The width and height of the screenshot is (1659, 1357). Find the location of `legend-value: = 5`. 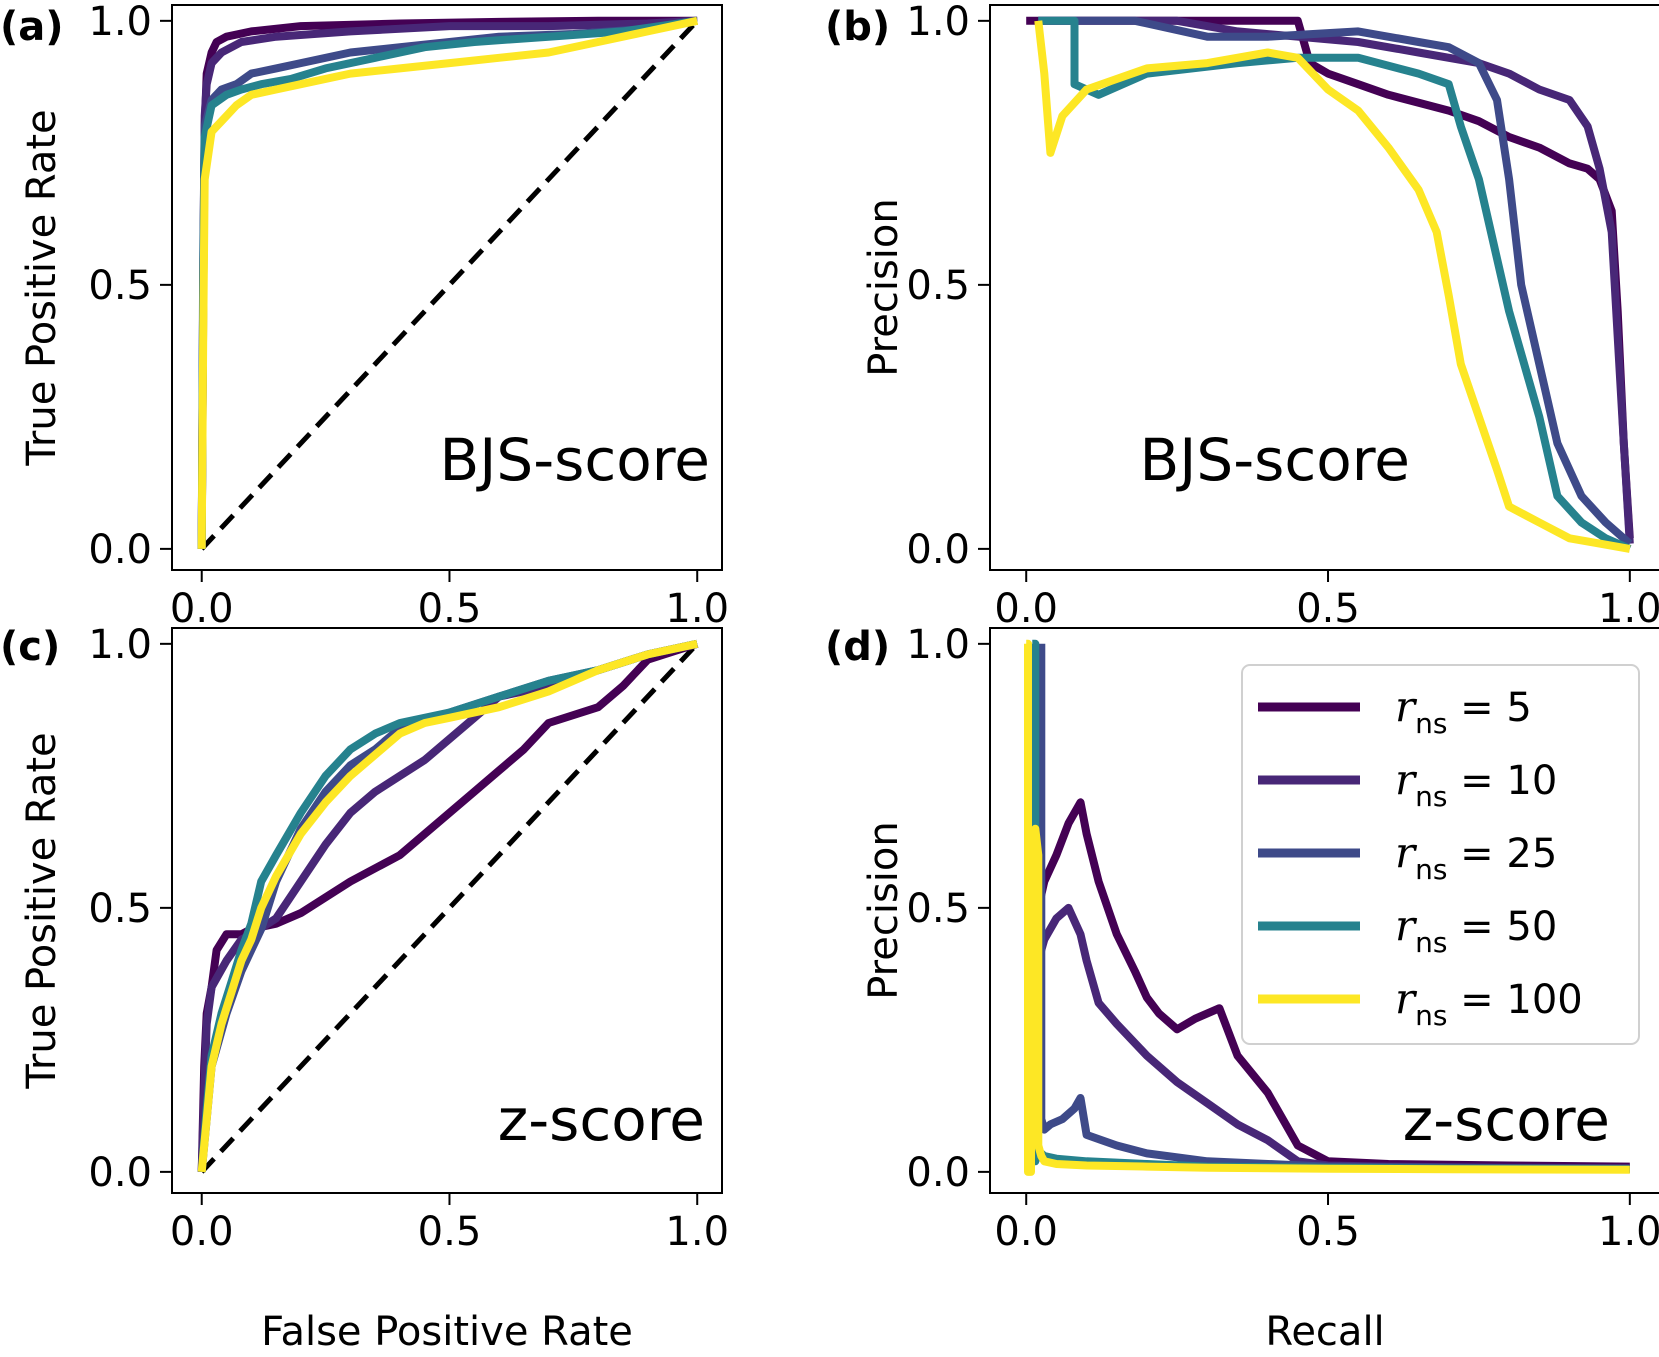

legend-value: = 5 is located at coordinates (1489, 708).